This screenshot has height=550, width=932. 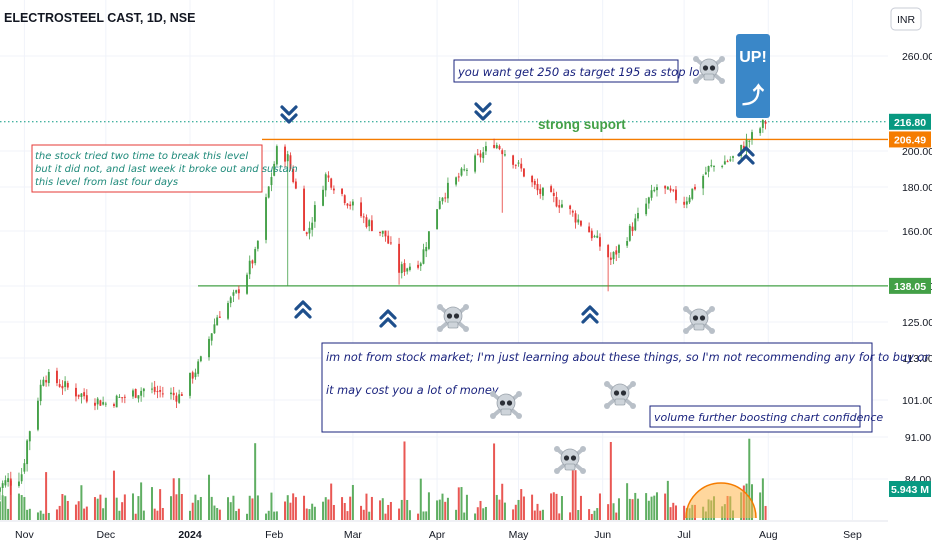 What do you see at coordinates (721, 500) in the screenshot?
I see `volume-highlight-circle` at bounding box center [721, 500].